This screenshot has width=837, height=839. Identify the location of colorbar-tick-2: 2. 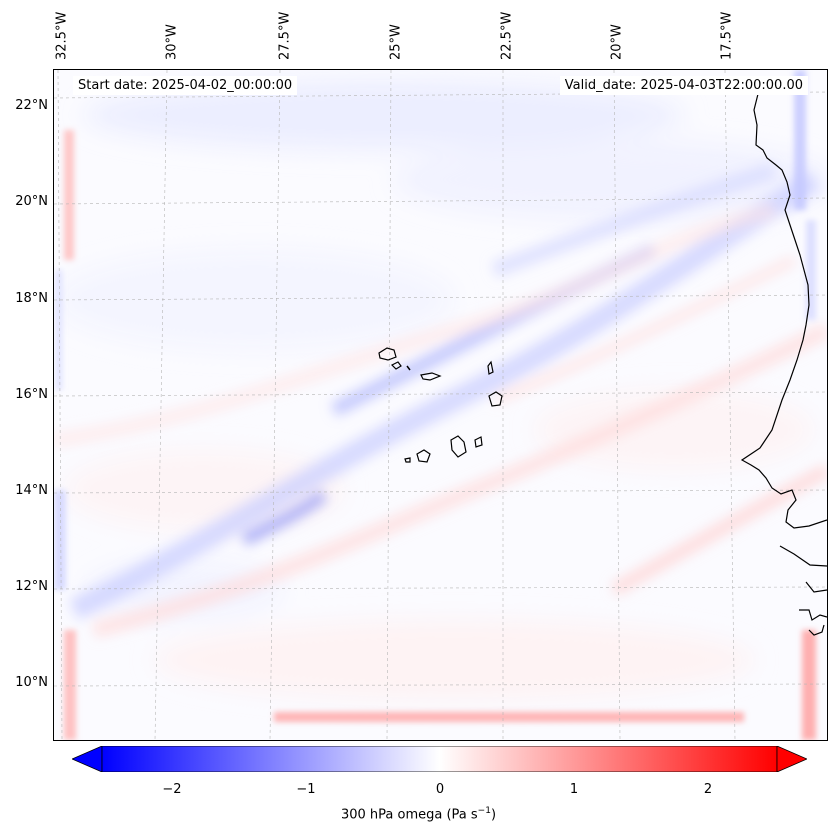
(708, 789).